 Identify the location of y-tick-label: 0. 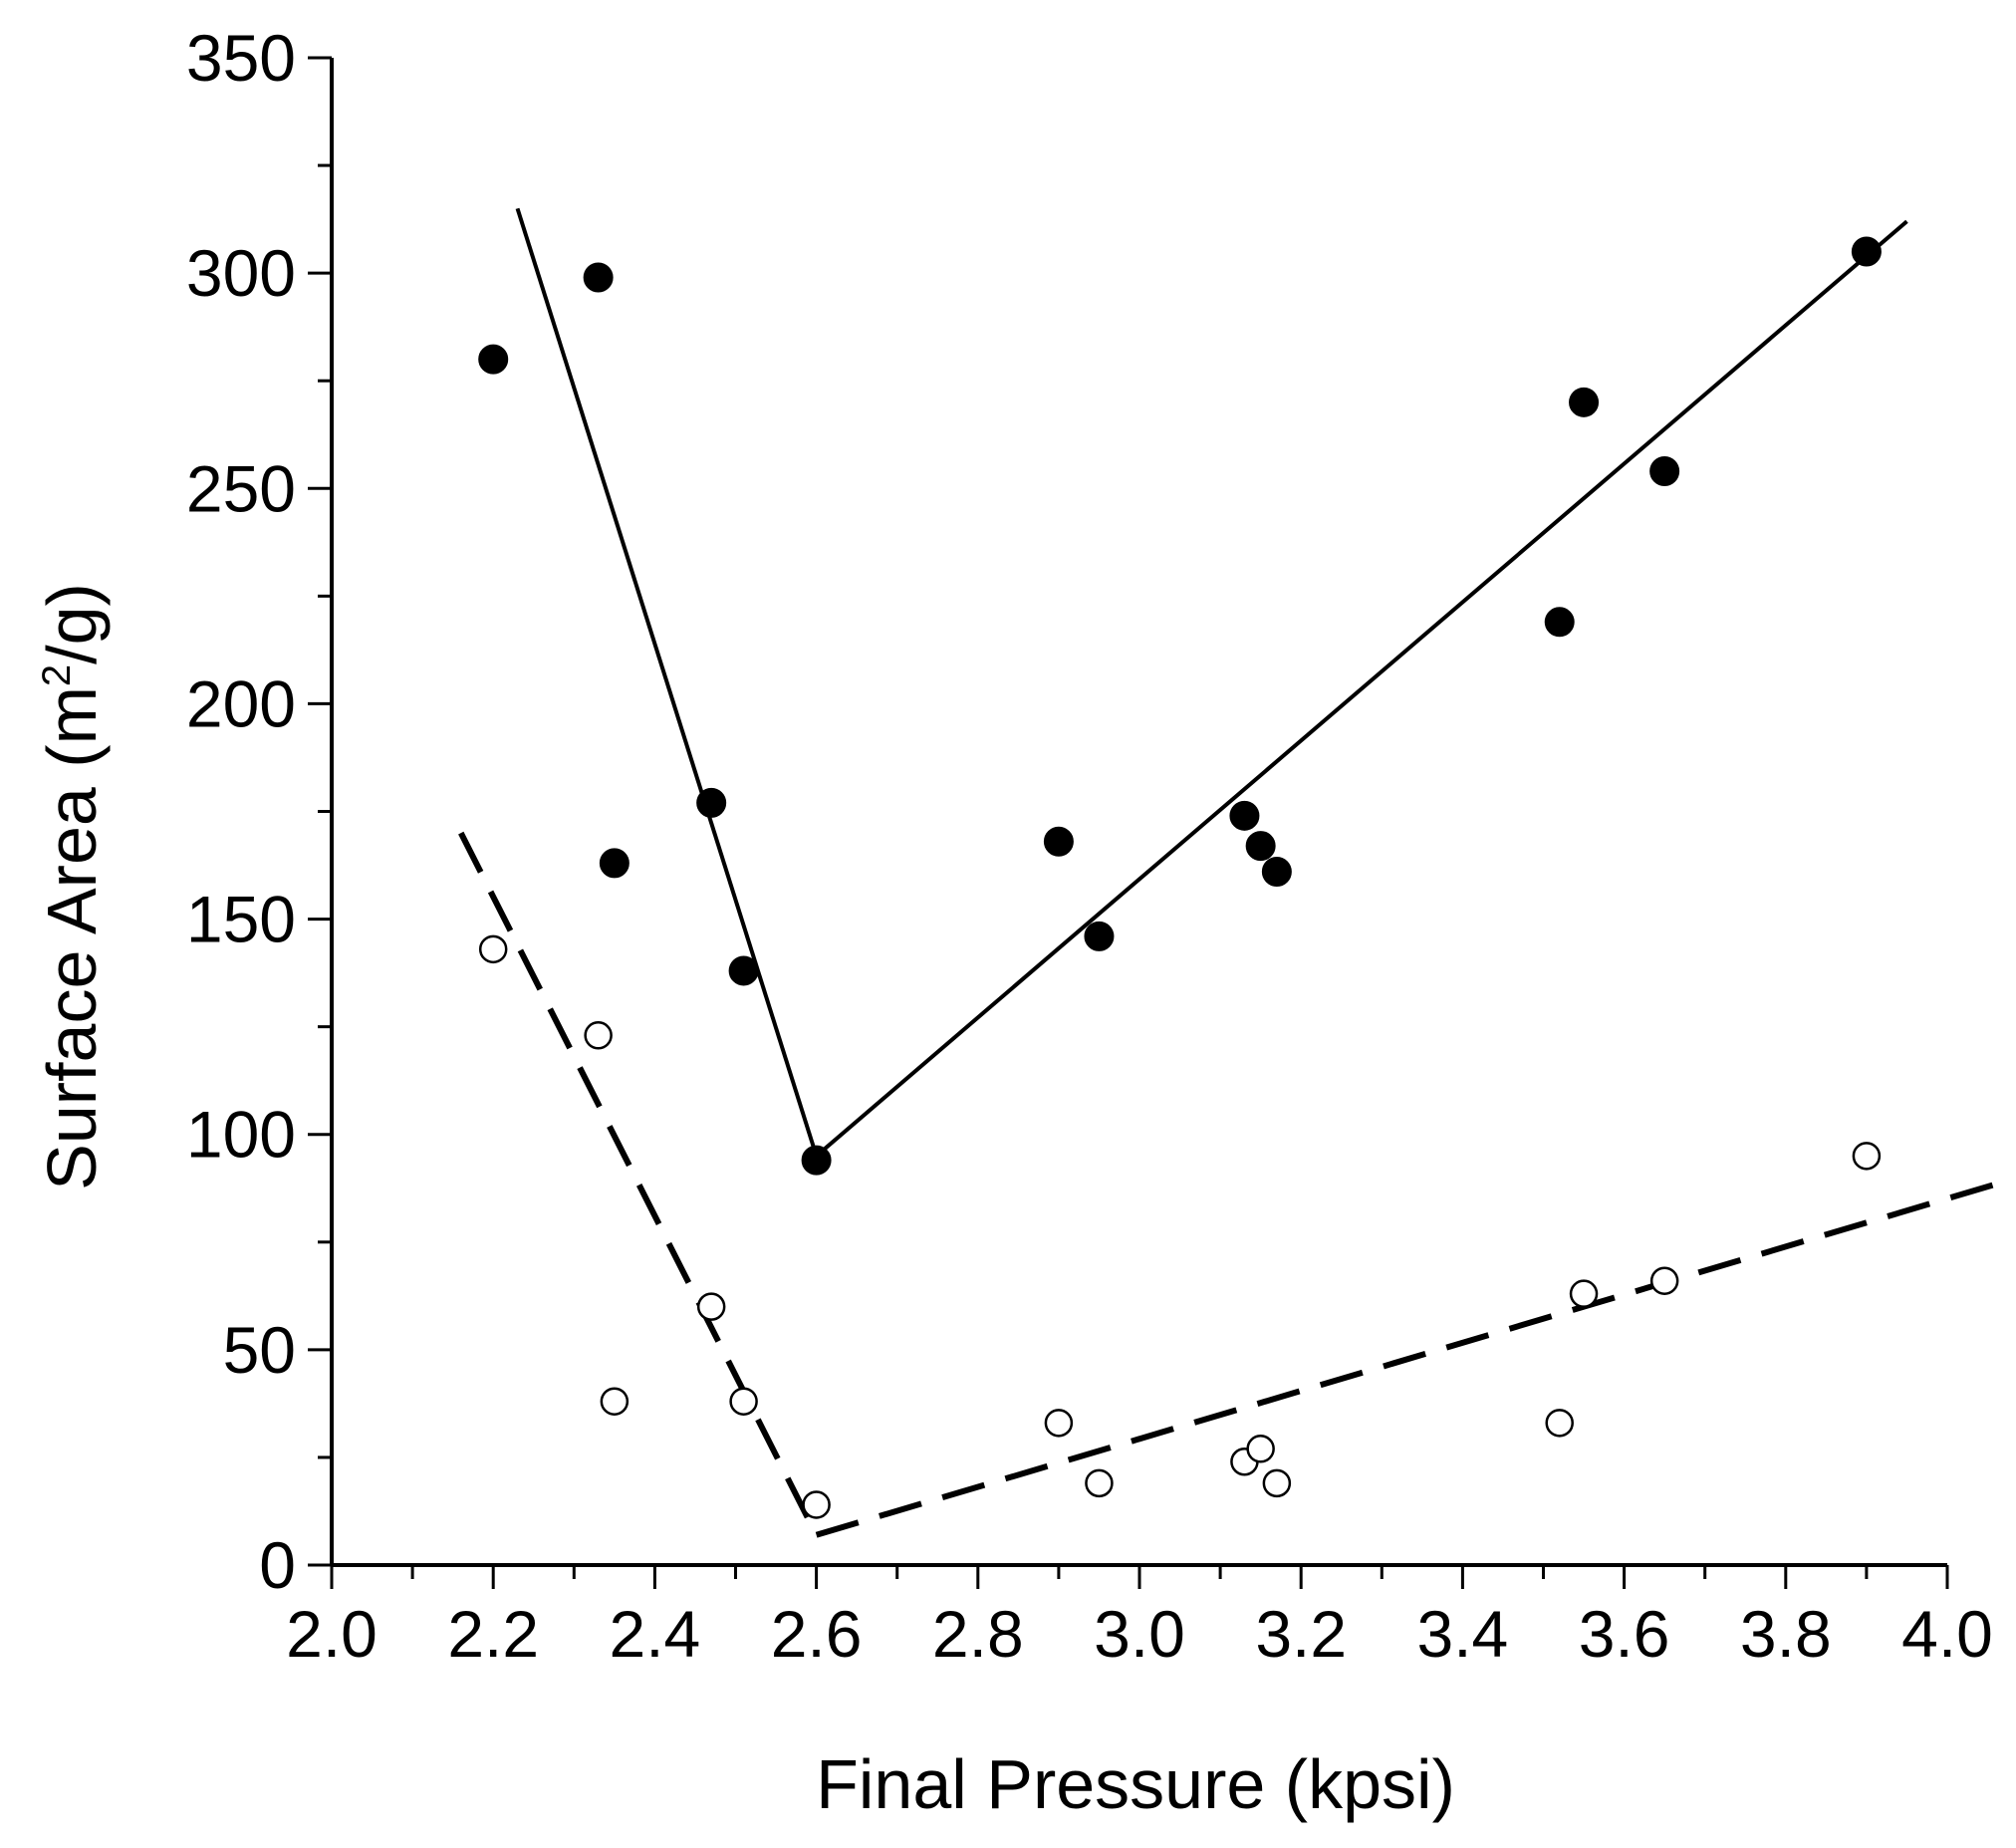
(277, 1565).